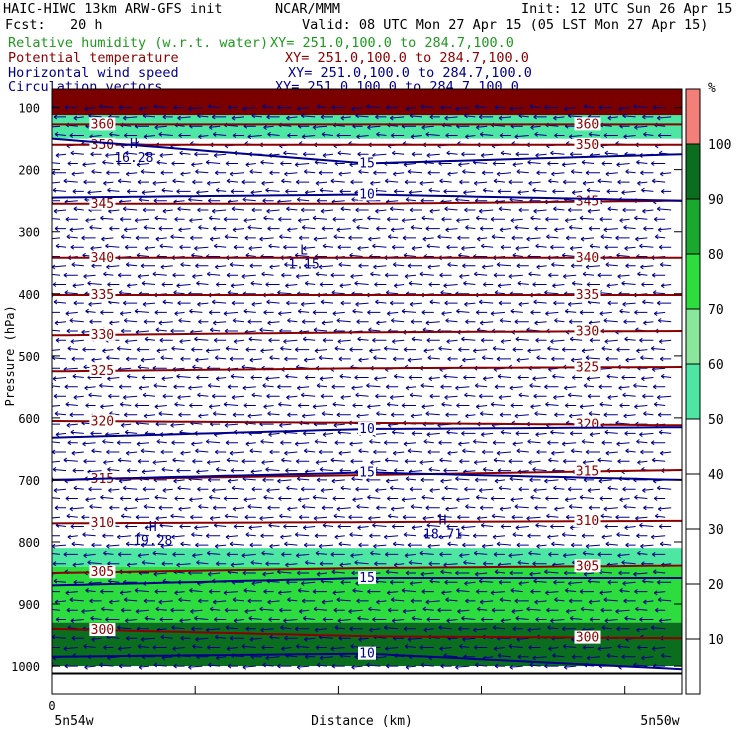 The width and height of the screenshot is (740, 740). Describe the element at coordinates (587, 258) in the screenshot. I see `theta-contour-label: 340` at that location.